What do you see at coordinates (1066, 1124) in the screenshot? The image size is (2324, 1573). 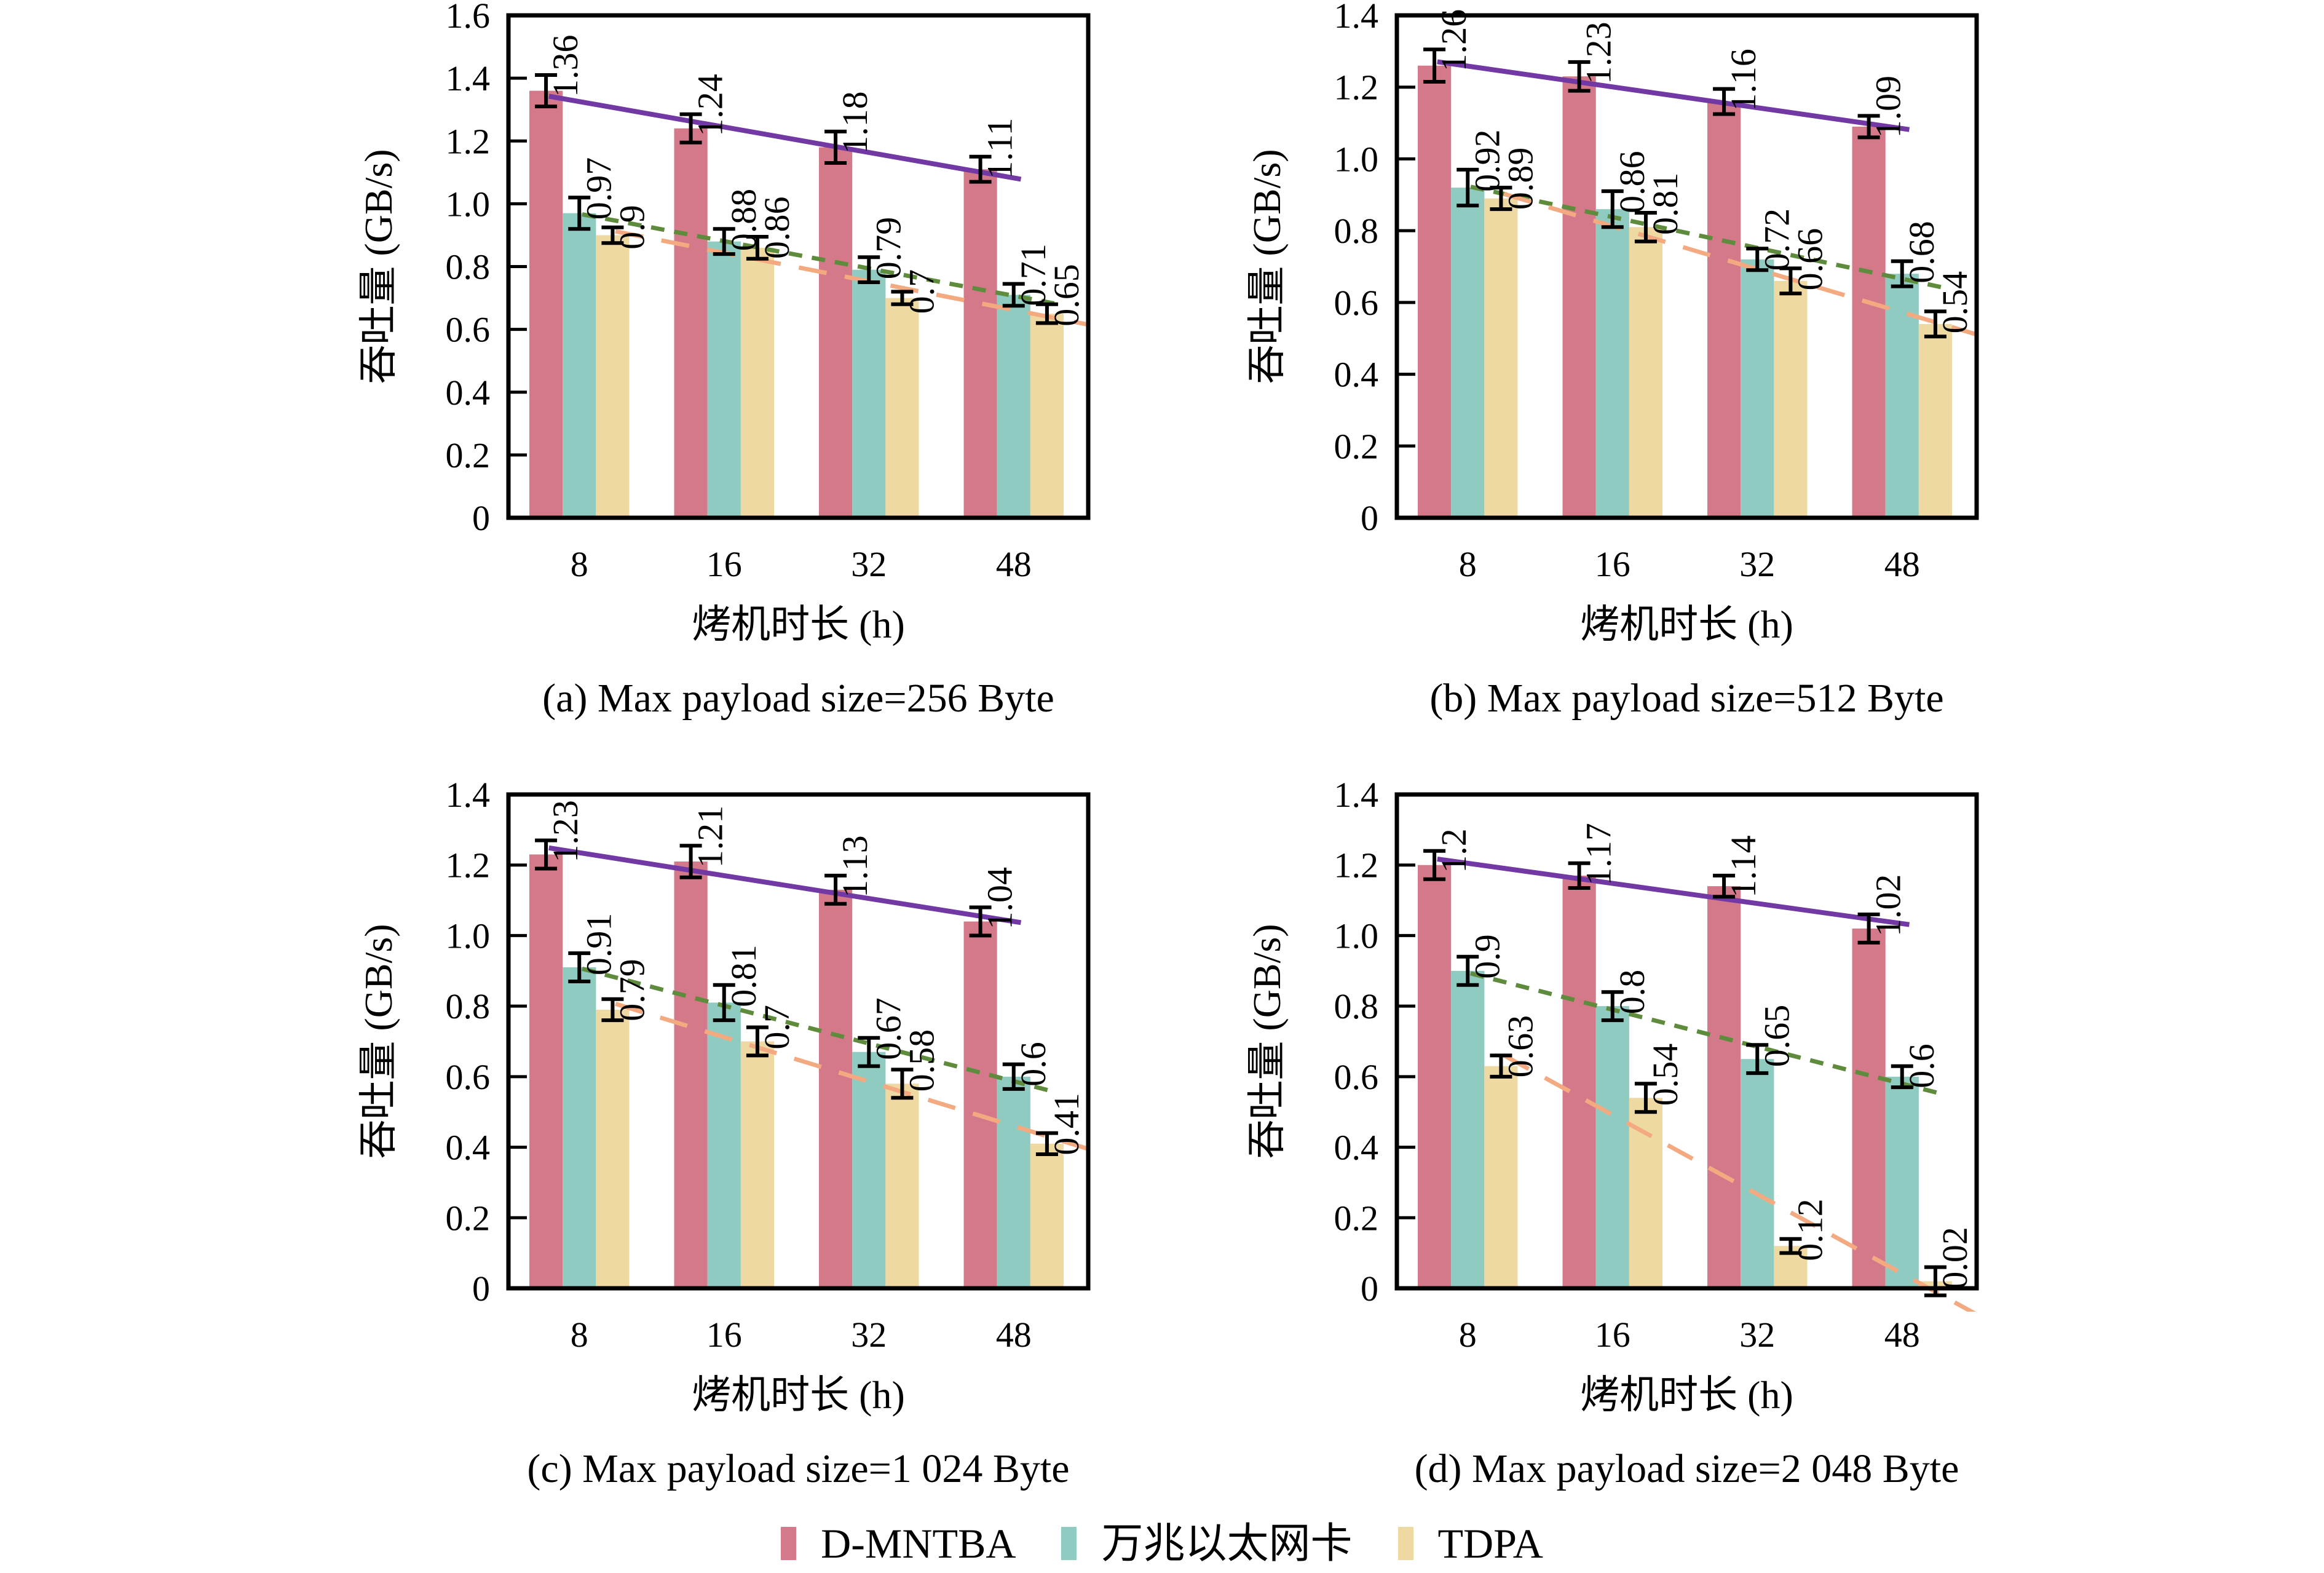 I see `value-label-tdpa-48h: 0.41` at bounding box center [1066, 1124].